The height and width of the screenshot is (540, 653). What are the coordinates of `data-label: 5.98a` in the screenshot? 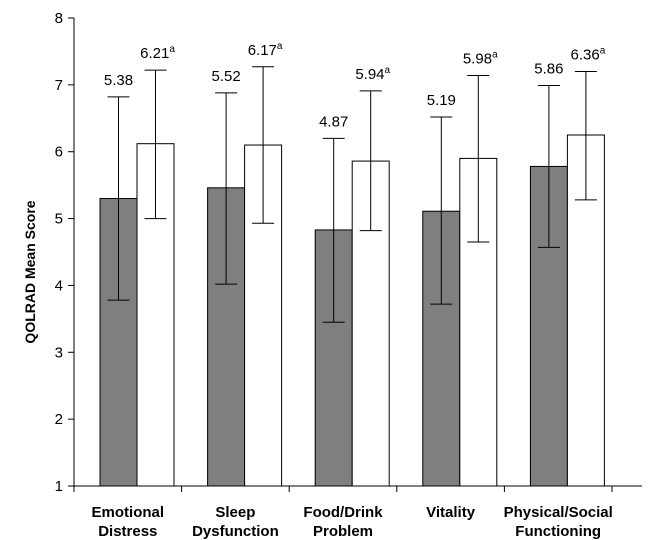 It's located at (480, 58).